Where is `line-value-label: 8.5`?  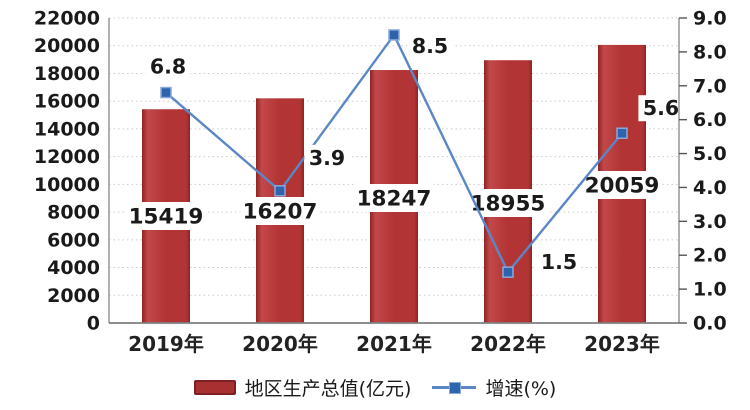 line-value-label: 8.5 is located at coordinates (430, 46).